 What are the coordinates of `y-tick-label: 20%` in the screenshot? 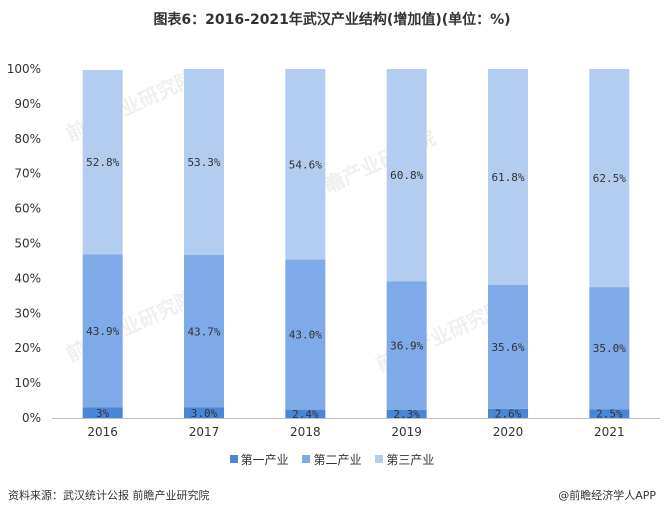 It's located at (27, 348).